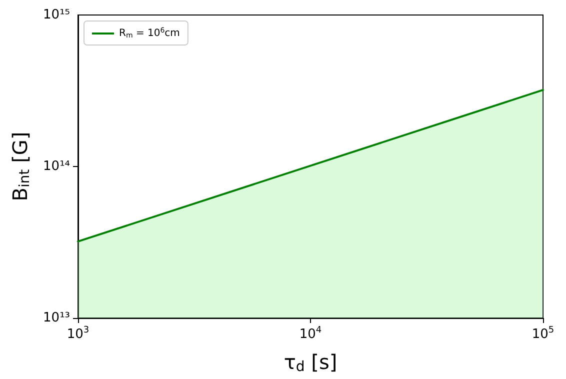 Image resolution: width=566 pixels, height=379 pixels. Describe the element at coordinates (56, 318) in the screenshot. I see `y-tick-label: 10¹³` at that location.